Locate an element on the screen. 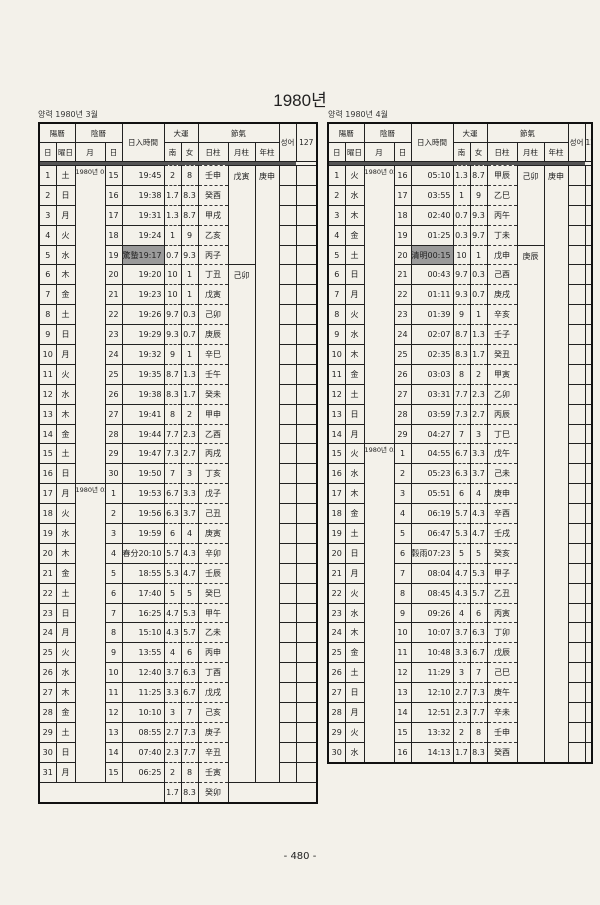 This screenshot has width=600, height=905. sunset-time: 10:48 is located at coordinates (432, 653).